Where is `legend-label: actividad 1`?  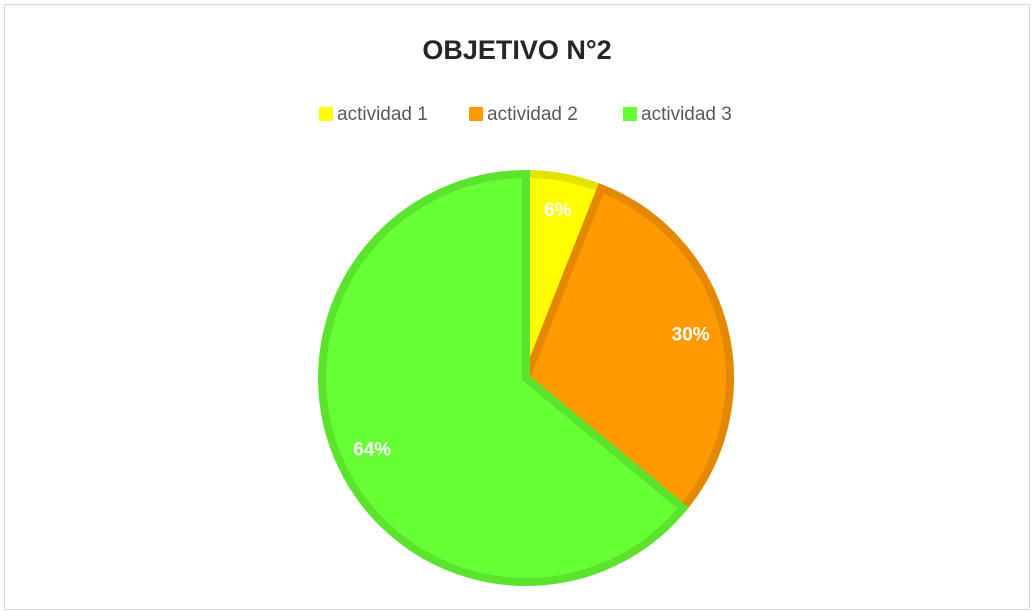 legend-label: actividad 1 is located at coordinates (382, 114).